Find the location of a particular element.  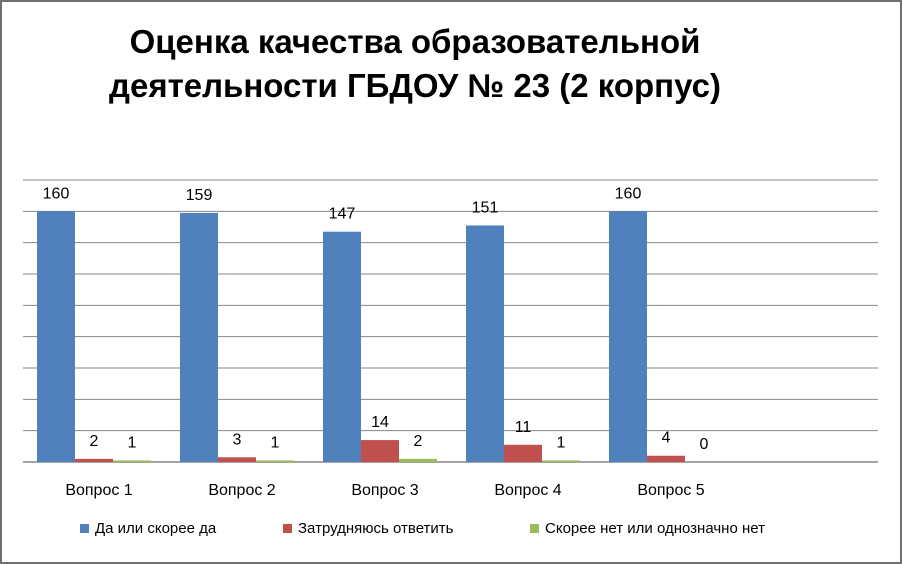

data-label-2-5: 4 is located at coordinates (666, 438).